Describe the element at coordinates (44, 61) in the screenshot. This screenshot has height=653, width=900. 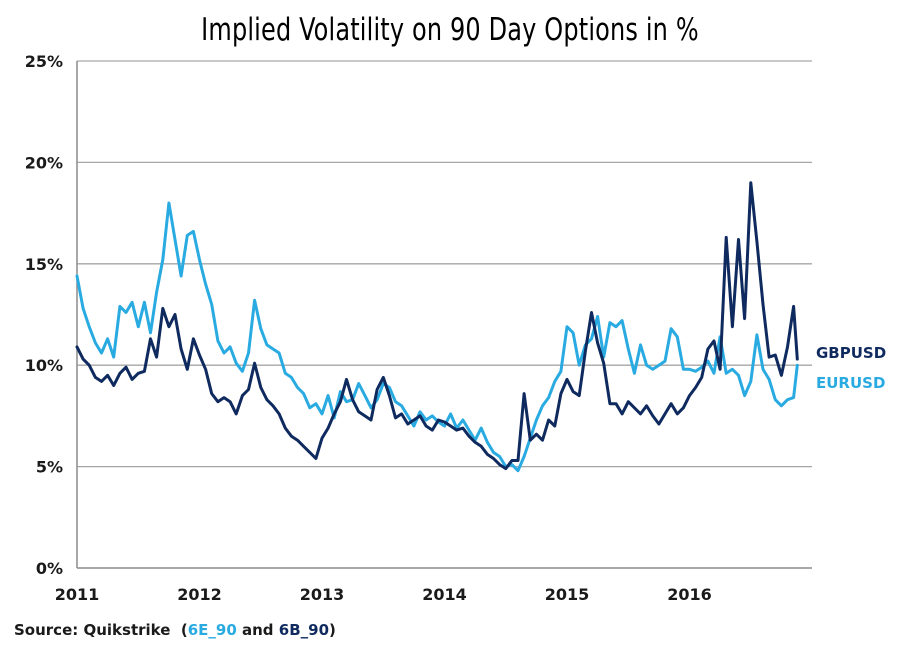
I see `y-tick-label: 25%` at that location.